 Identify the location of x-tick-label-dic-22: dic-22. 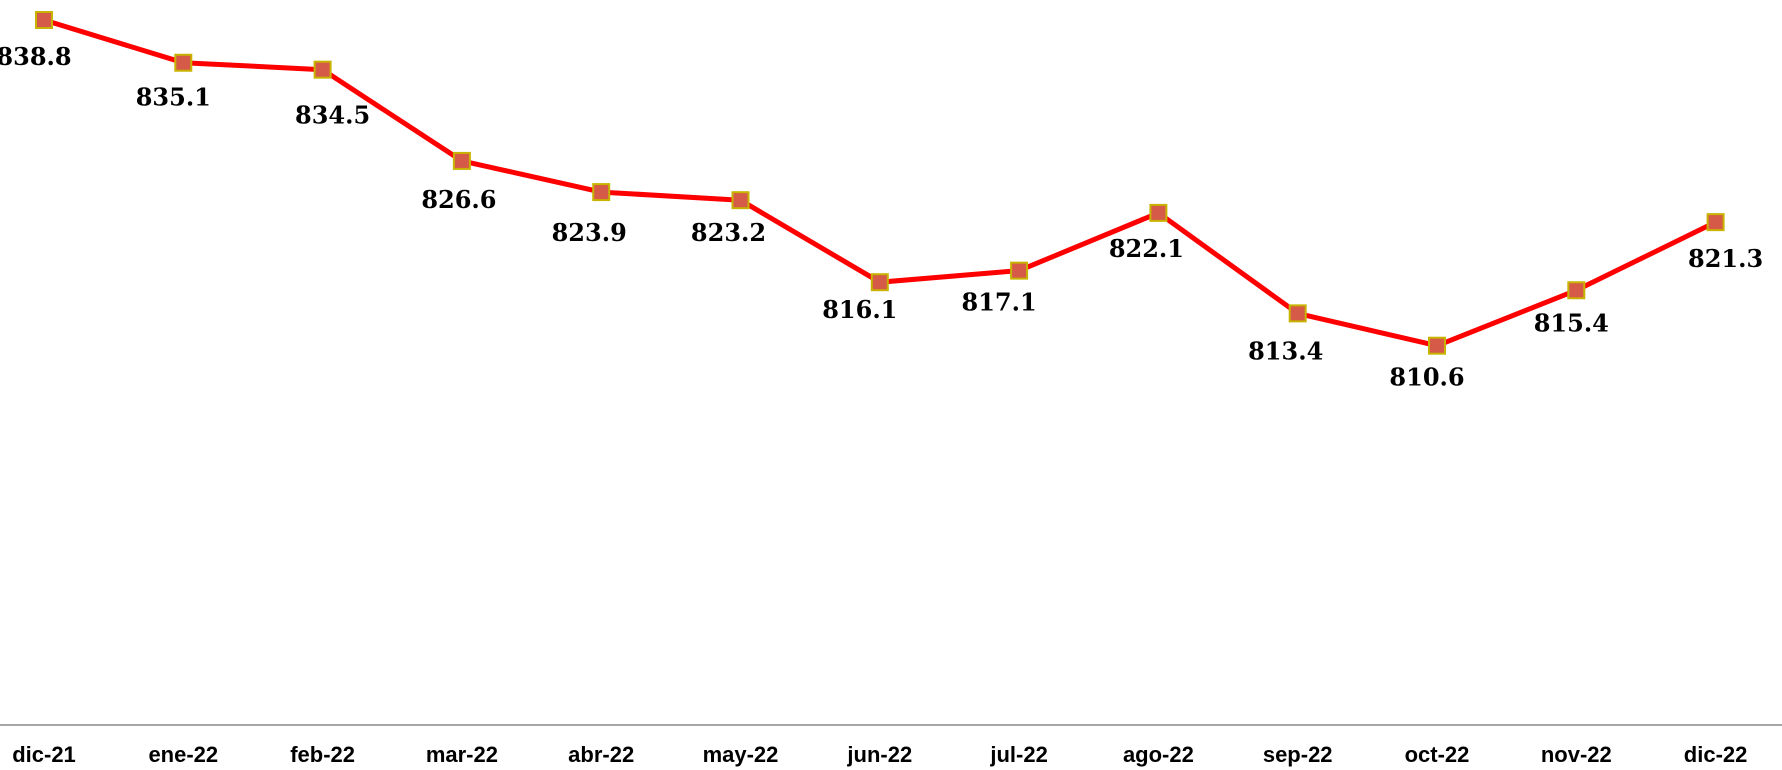
(1716, 754).